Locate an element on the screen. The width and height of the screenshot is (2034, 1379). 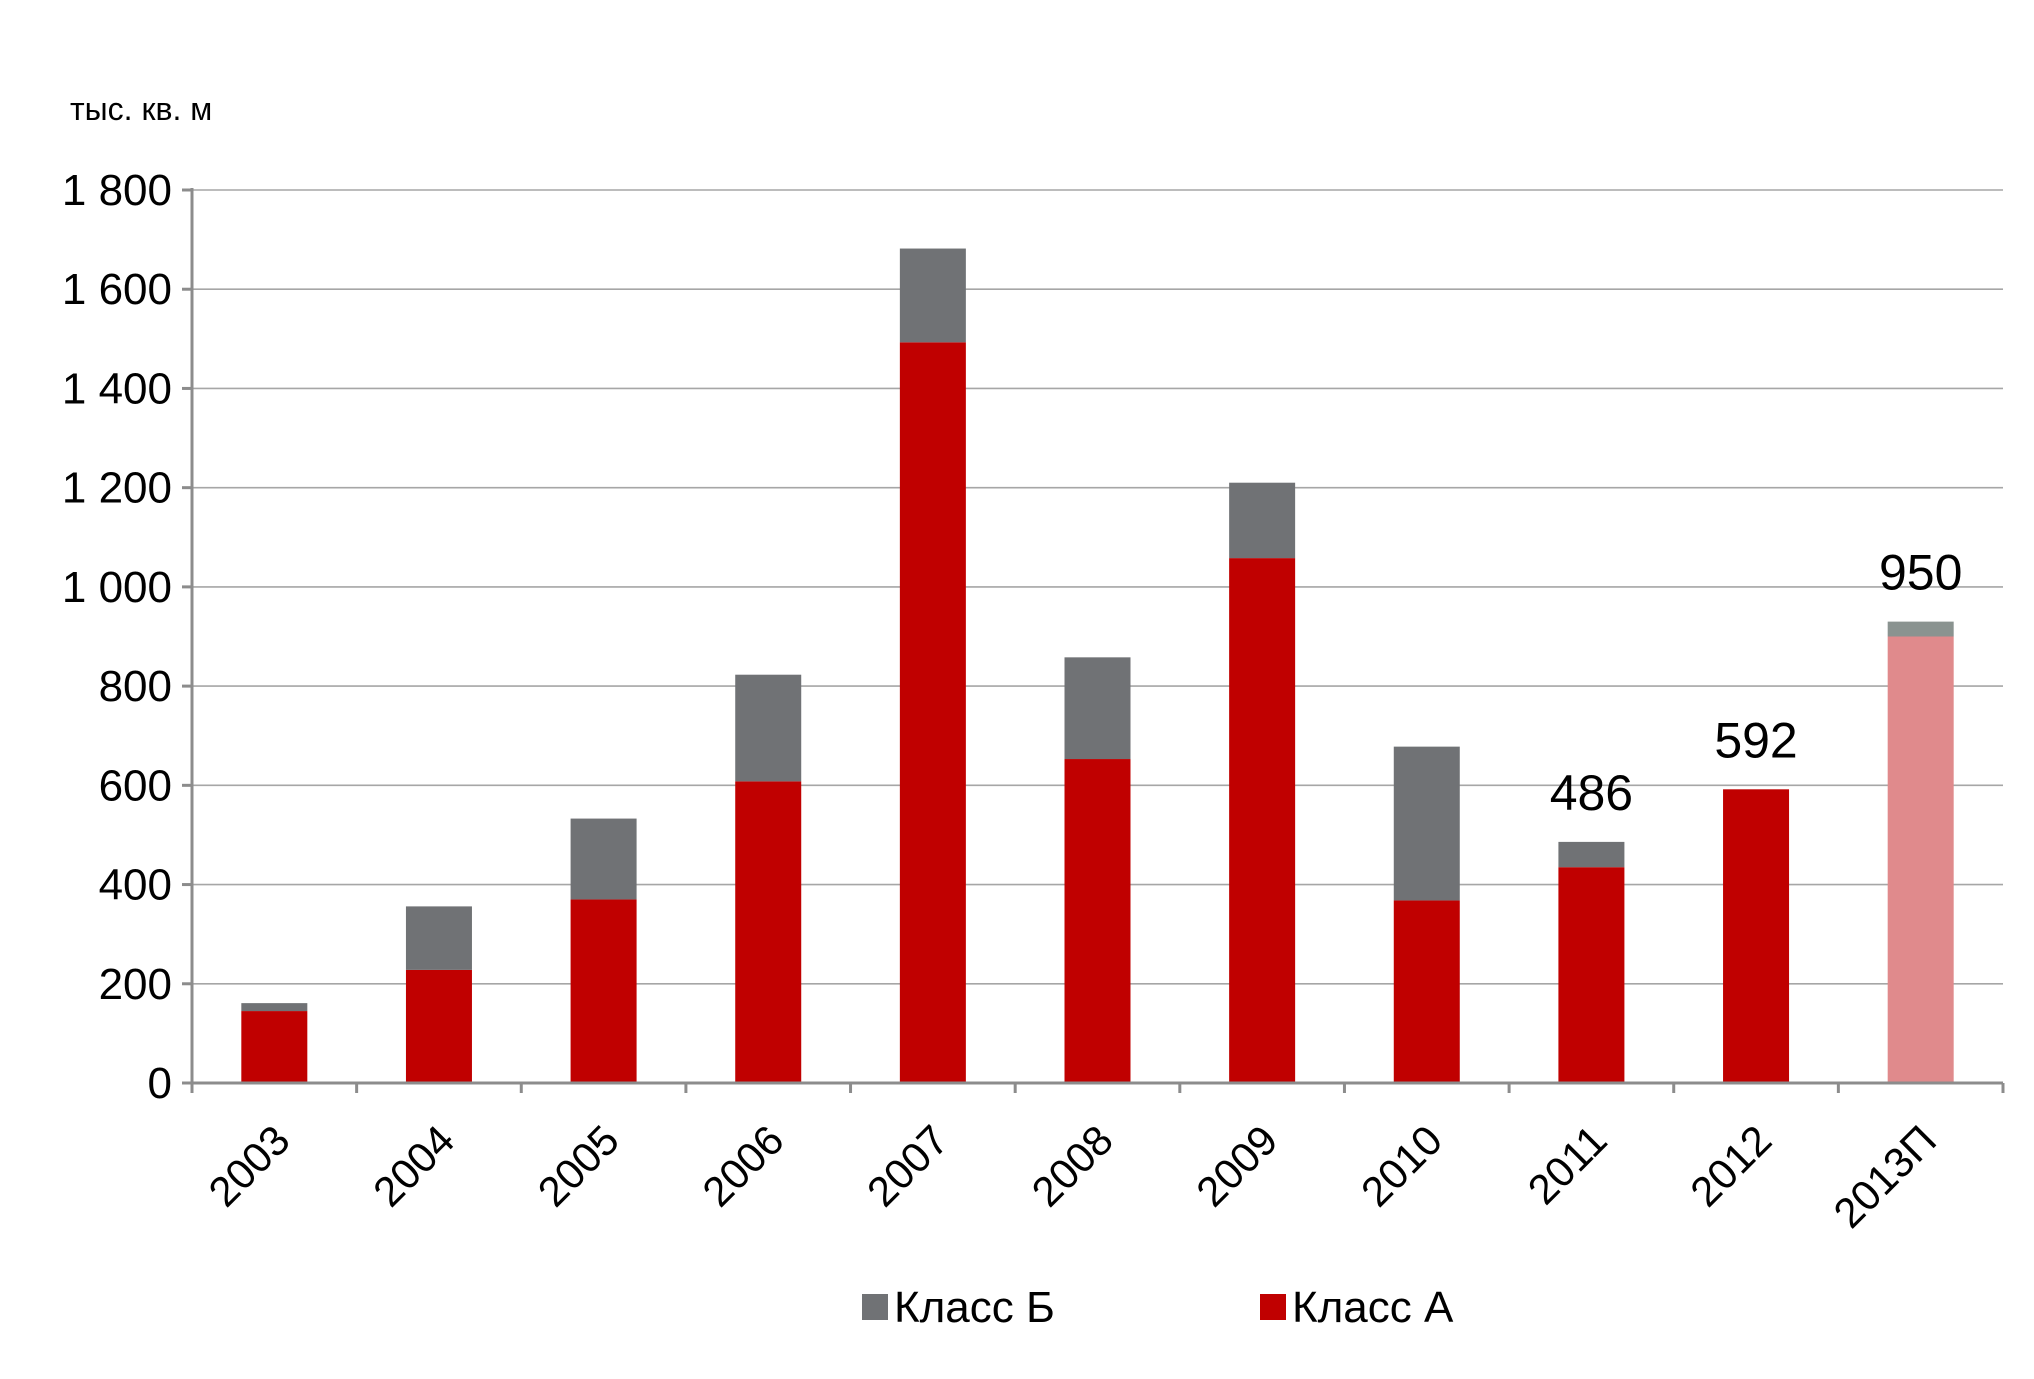
bar-class-b-2011 is located at coordinates (1591, 854).